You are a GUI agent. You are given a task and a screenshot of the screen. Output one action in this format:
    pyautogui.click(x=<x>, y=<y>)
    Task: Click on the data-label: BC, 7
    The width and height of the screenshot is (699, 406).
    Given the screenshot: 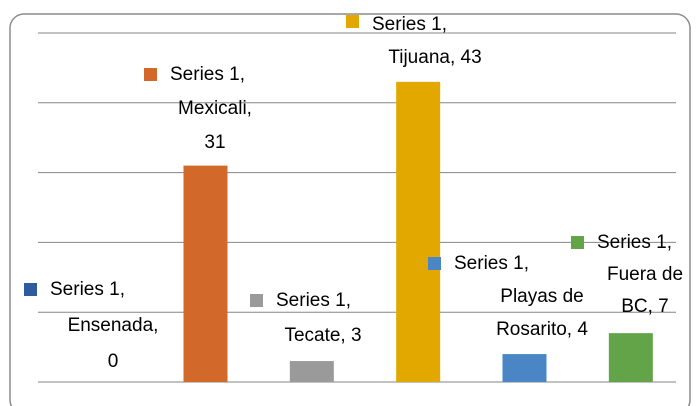 What is the action you would take?
    pyautogui.click(x=645, y=306)
    